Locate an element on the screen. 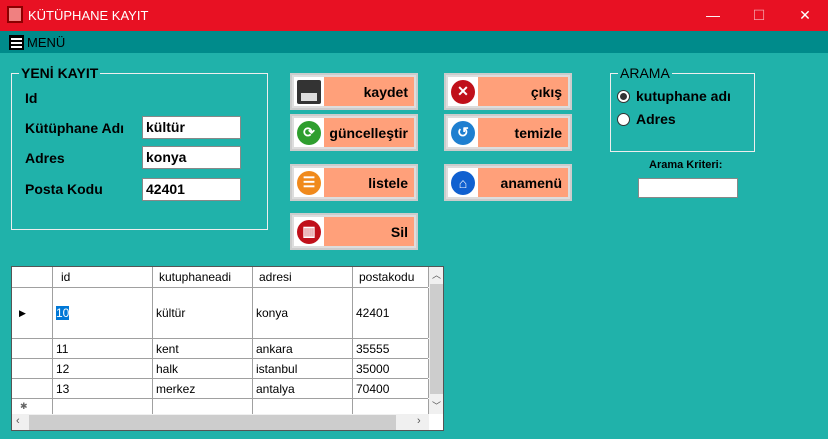 The width and height of the screenshot is (828, 439). radio-address: Adres is located at coordinates (646, 119).